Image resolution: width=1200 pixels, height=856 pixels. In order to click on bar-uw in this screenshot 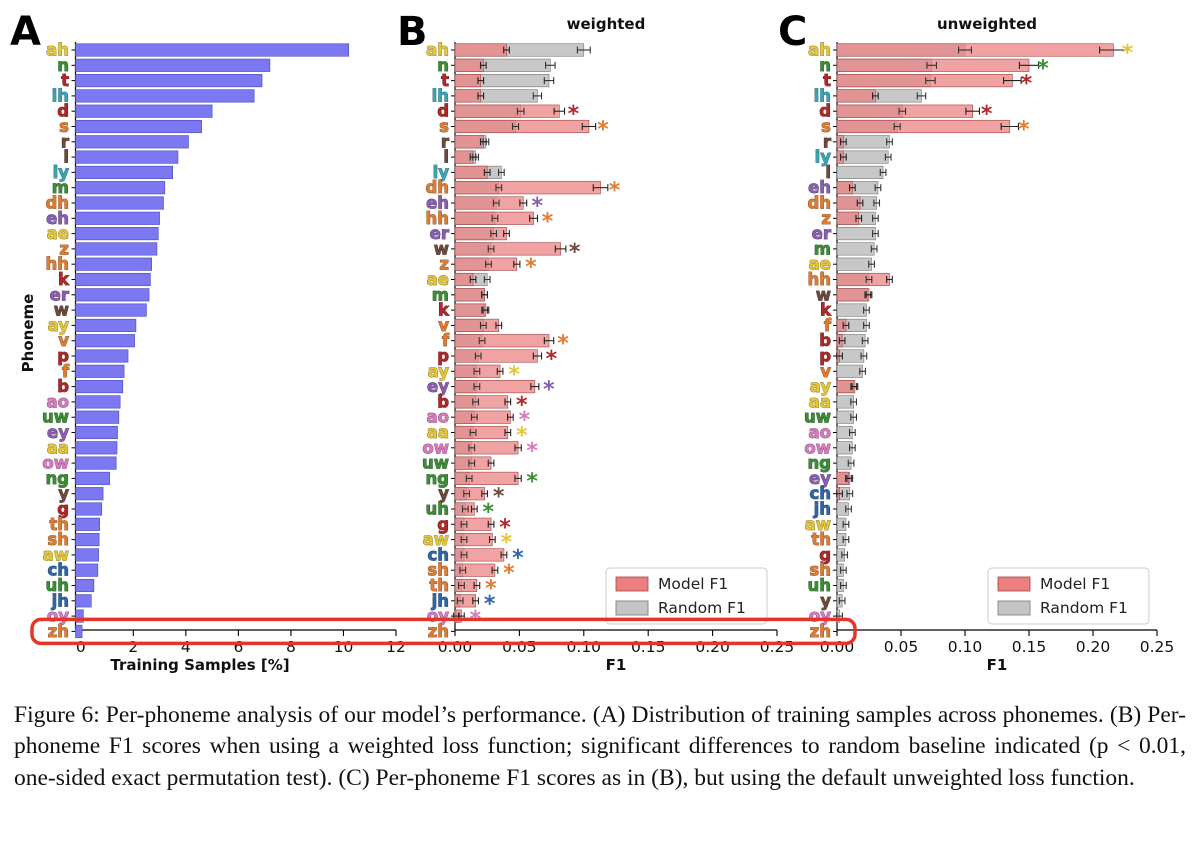, I will do `click(97, 417)`.